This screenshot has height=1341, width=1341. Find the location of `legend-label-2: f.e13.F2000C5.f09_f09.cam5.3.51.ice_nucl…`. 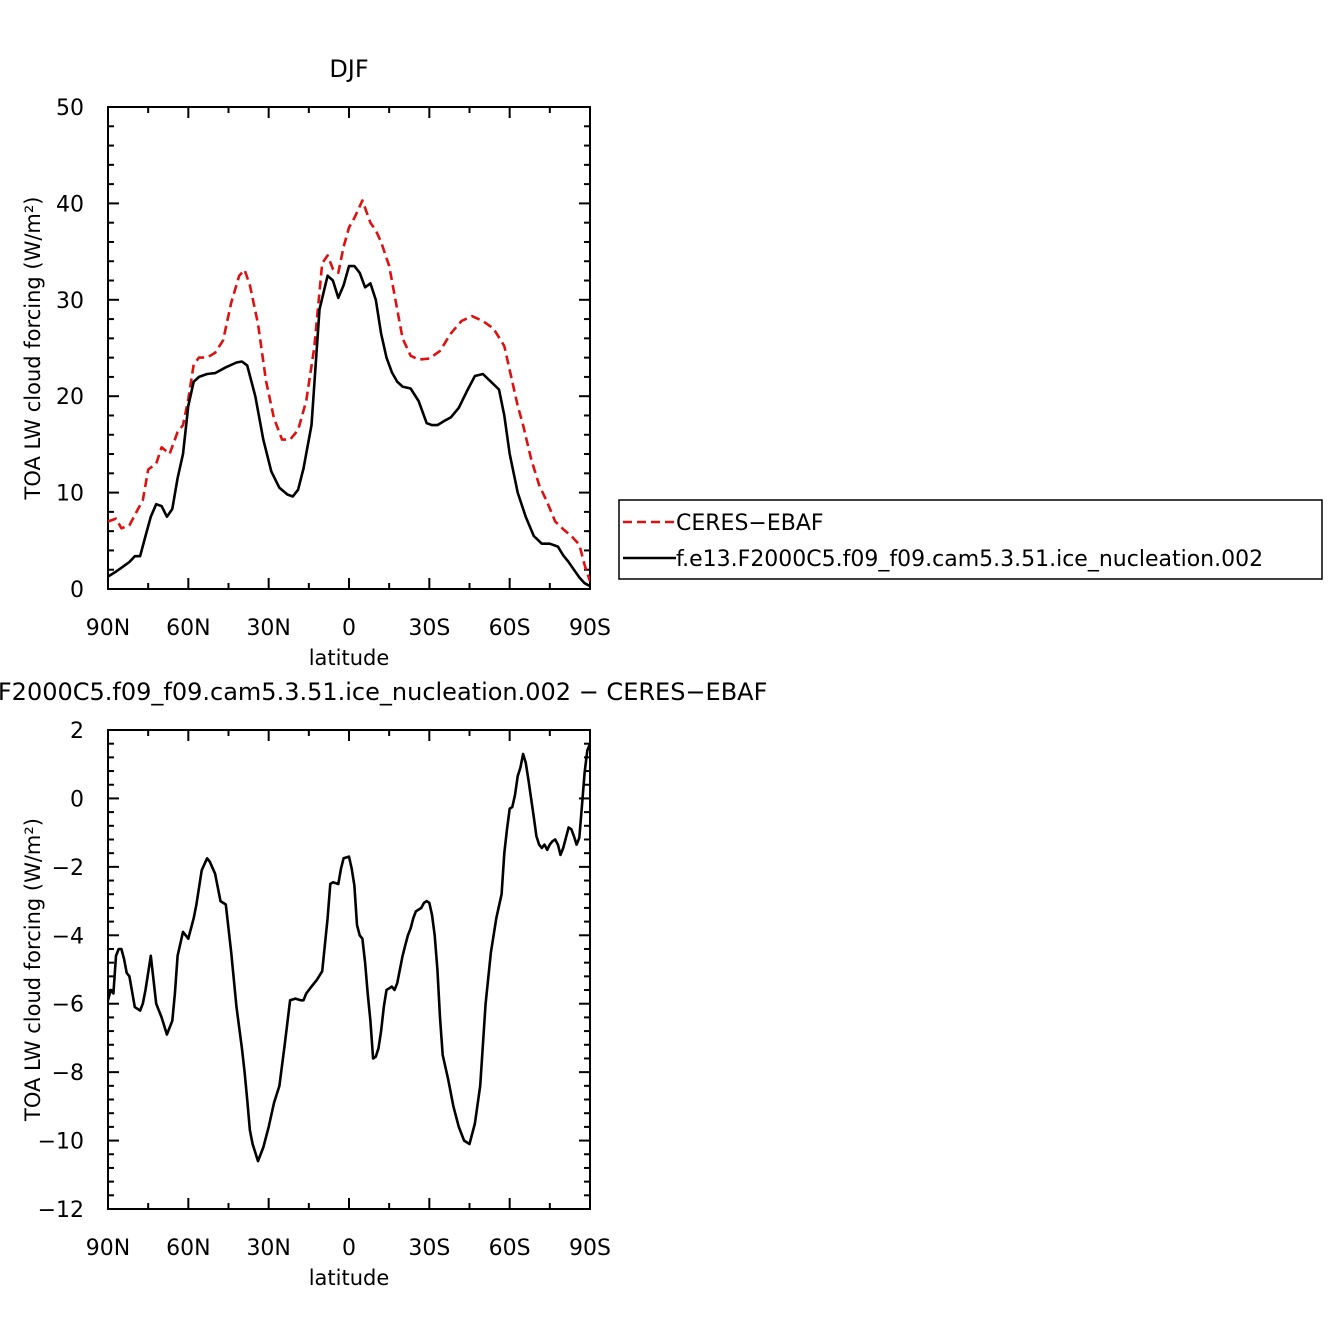

legend-label-2: f.e13.F2000C5.f09_f09.cam5.3.51.ice_nucl… is located at coordinates (969, 559).